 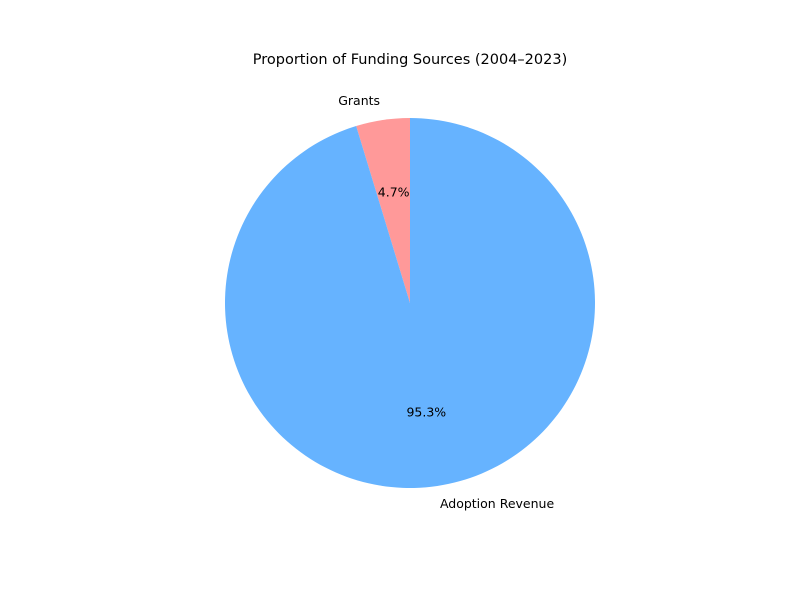 What do you see at coordinates (497, 503) in the screenshot?
I see `slice-label-adoption-revenue: Adoption Revenue` at bounding box center [497, 503].